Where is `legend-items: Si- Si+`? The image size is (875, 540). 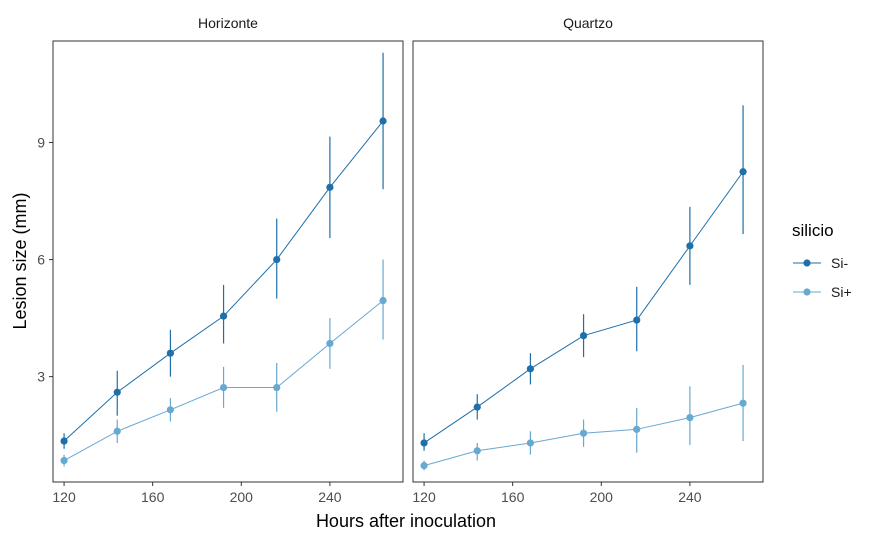 legend-items: Si- Si+ is located at coordinates (822, 277).